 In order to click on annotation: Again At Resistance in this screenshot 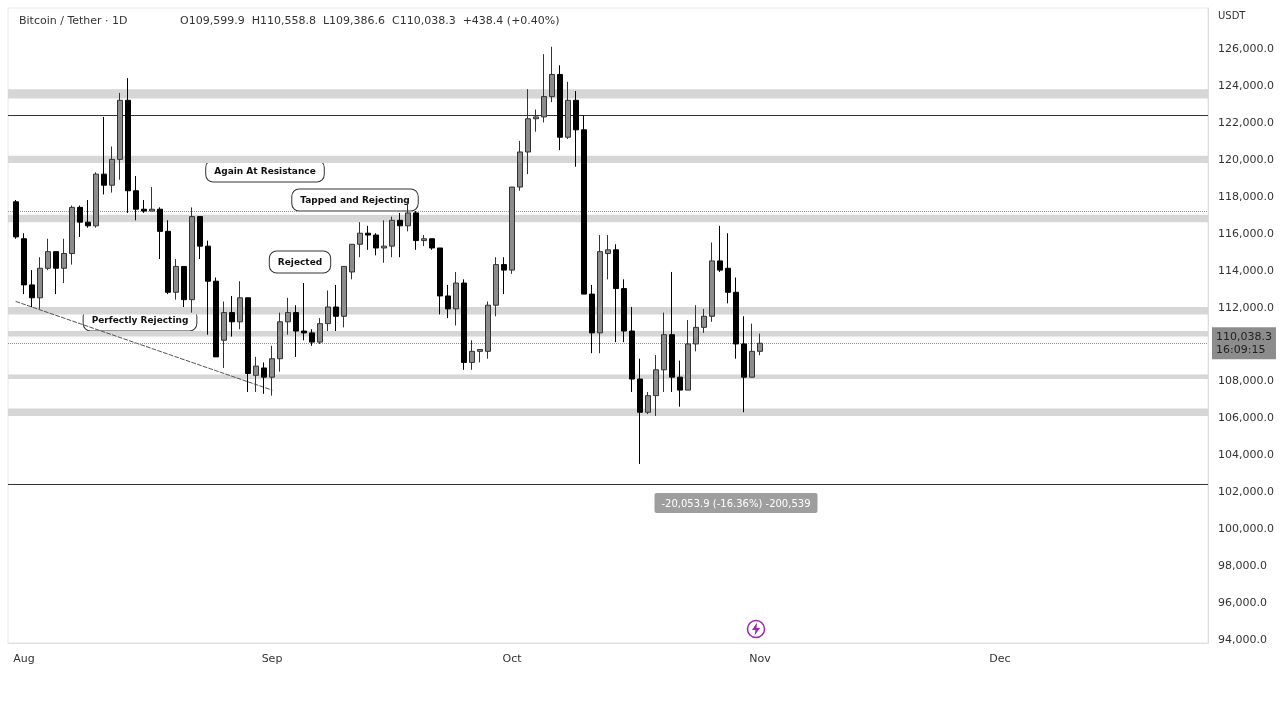, I will do `click(265, 171)`.